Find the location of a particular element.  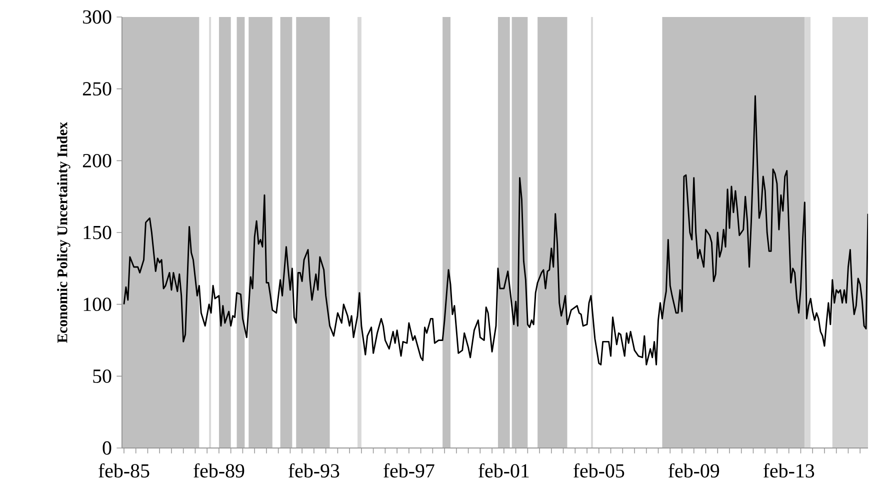

y-tick-label: 100 is located at coordinates (98, 305).